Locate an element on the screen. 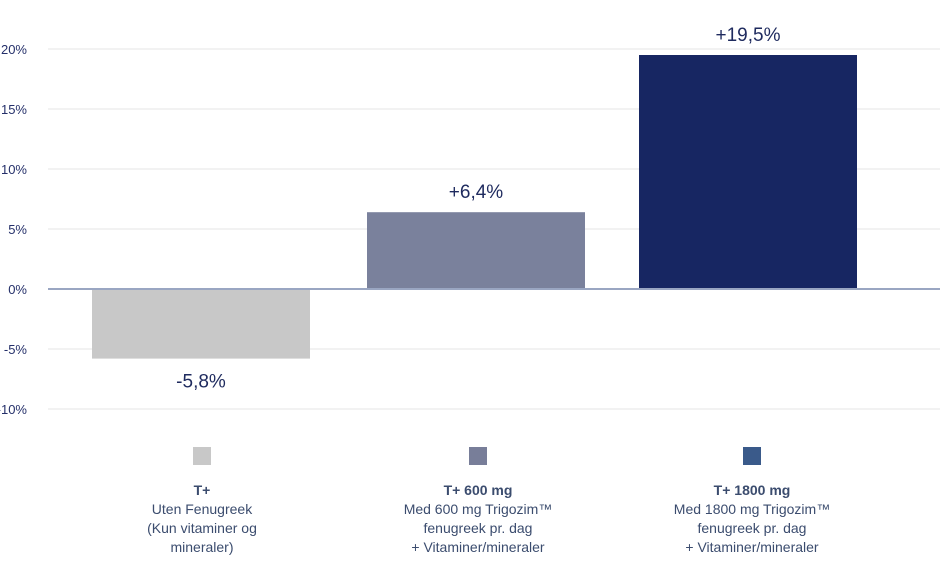  legend-line: Med 600 mg Trigozim™ is located at coordinates (478, 509).